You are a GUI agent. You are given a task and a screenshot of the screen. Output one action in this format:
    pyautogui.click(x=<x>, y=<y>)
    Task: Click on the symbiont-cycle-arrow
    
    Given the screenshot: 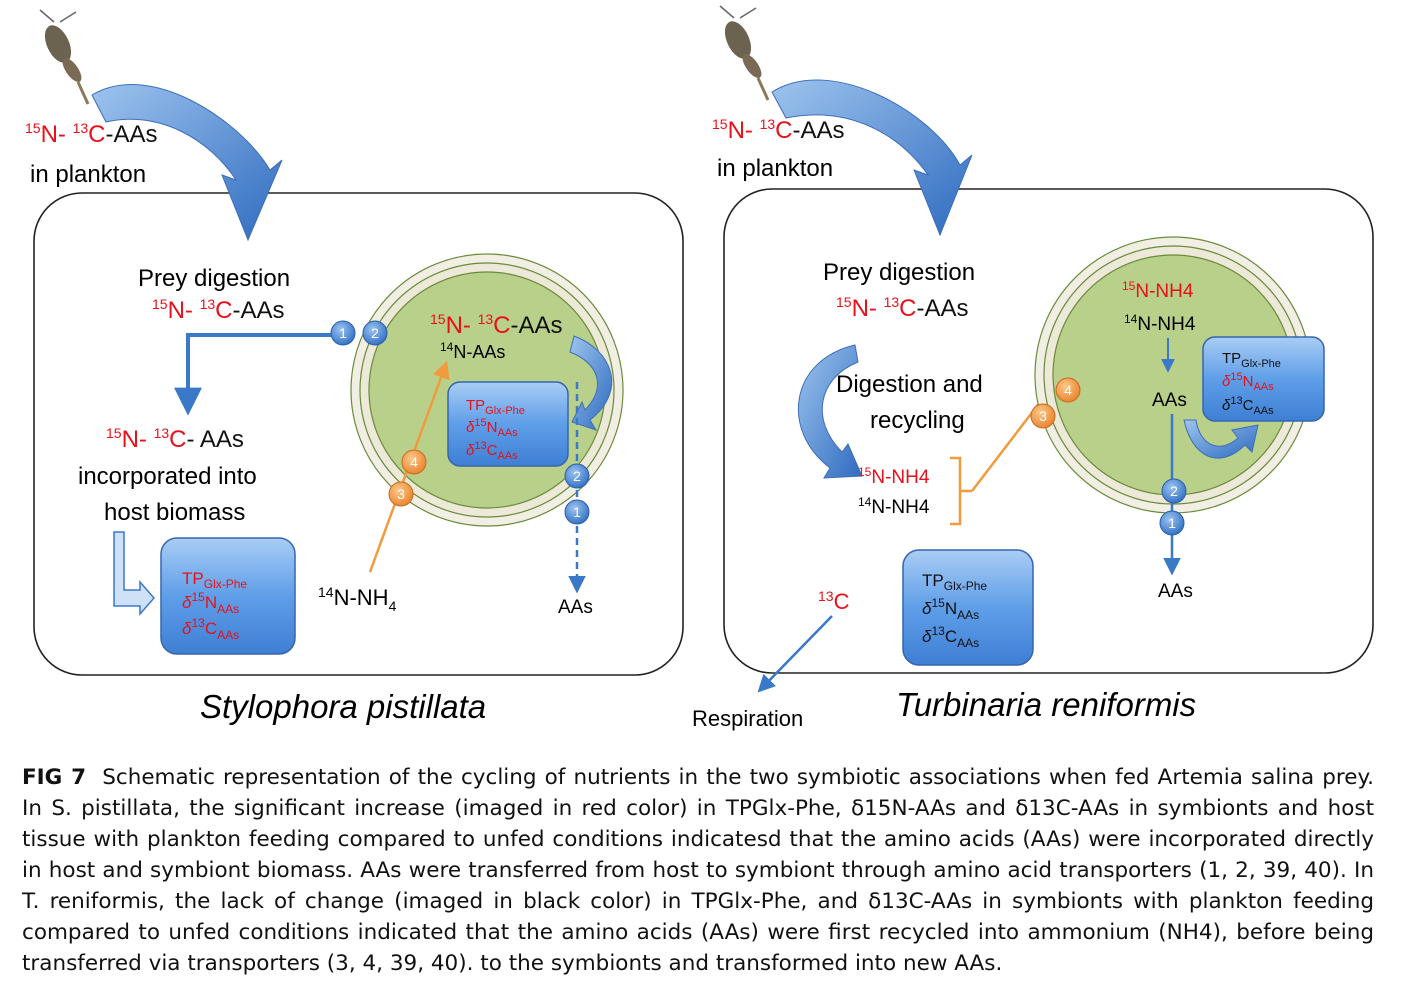 What is the action you would take?
    pyautogui.click(x=591, y=383)
    